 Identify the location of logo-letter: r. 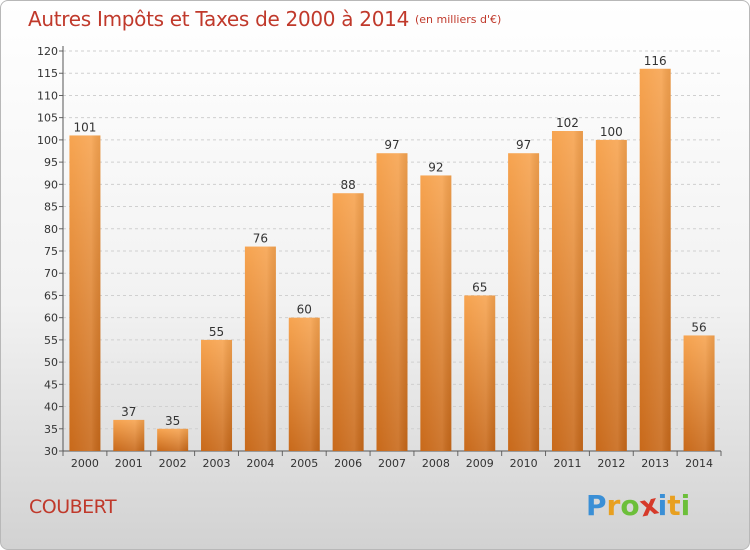
(613, 505).